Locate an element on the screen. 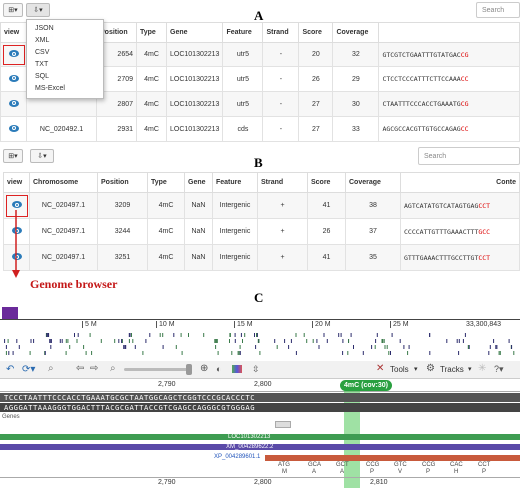 The width and height of the screenshot is (520, 488). context-seq: GTCGTCTGAATTTGTATGAC is located at coordinates (421, 54).